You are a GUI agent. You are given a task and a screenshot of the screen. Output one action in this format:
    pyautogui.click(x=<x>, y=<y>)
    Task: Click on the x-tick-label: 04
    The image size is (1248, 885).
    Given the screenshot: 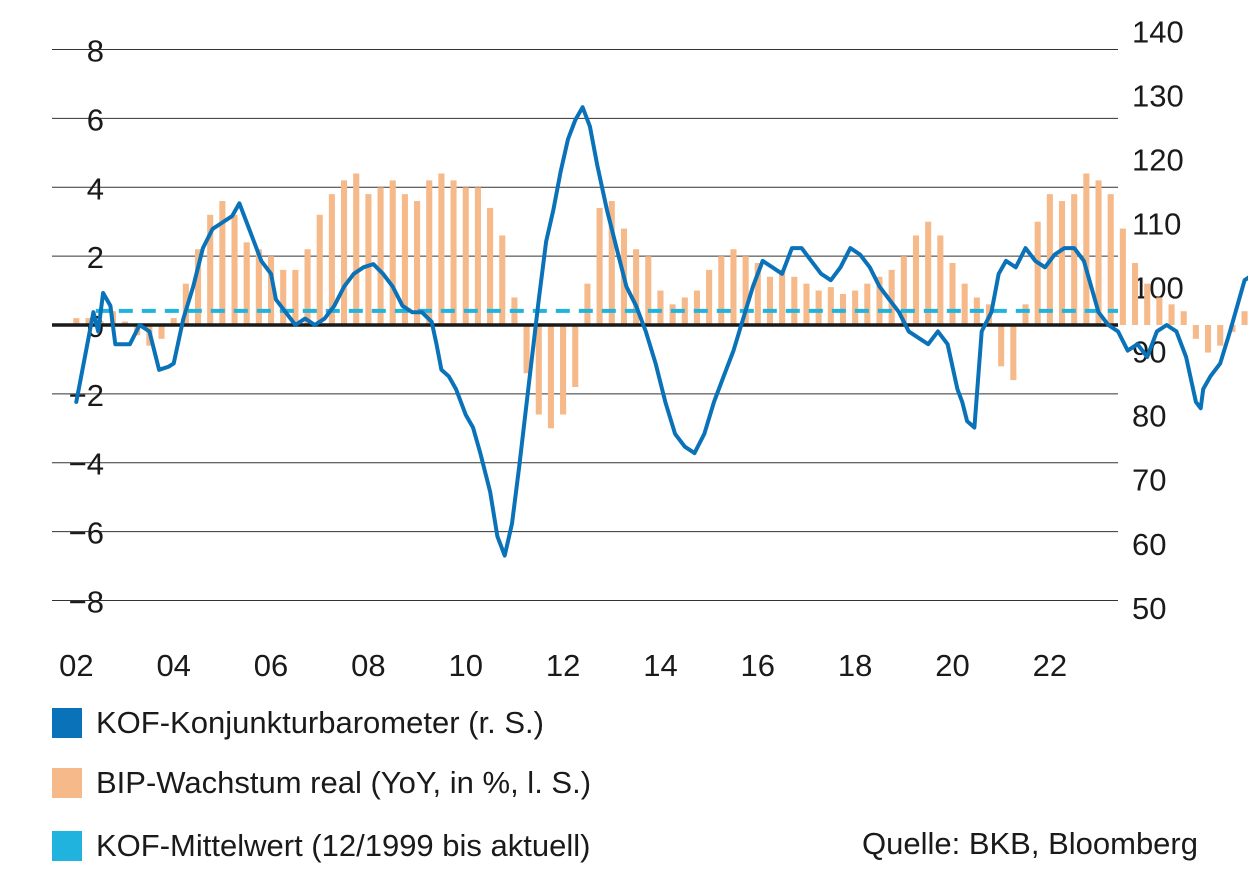 What is the action you would take?
    pyautogui.click(x=173, y=665)
    